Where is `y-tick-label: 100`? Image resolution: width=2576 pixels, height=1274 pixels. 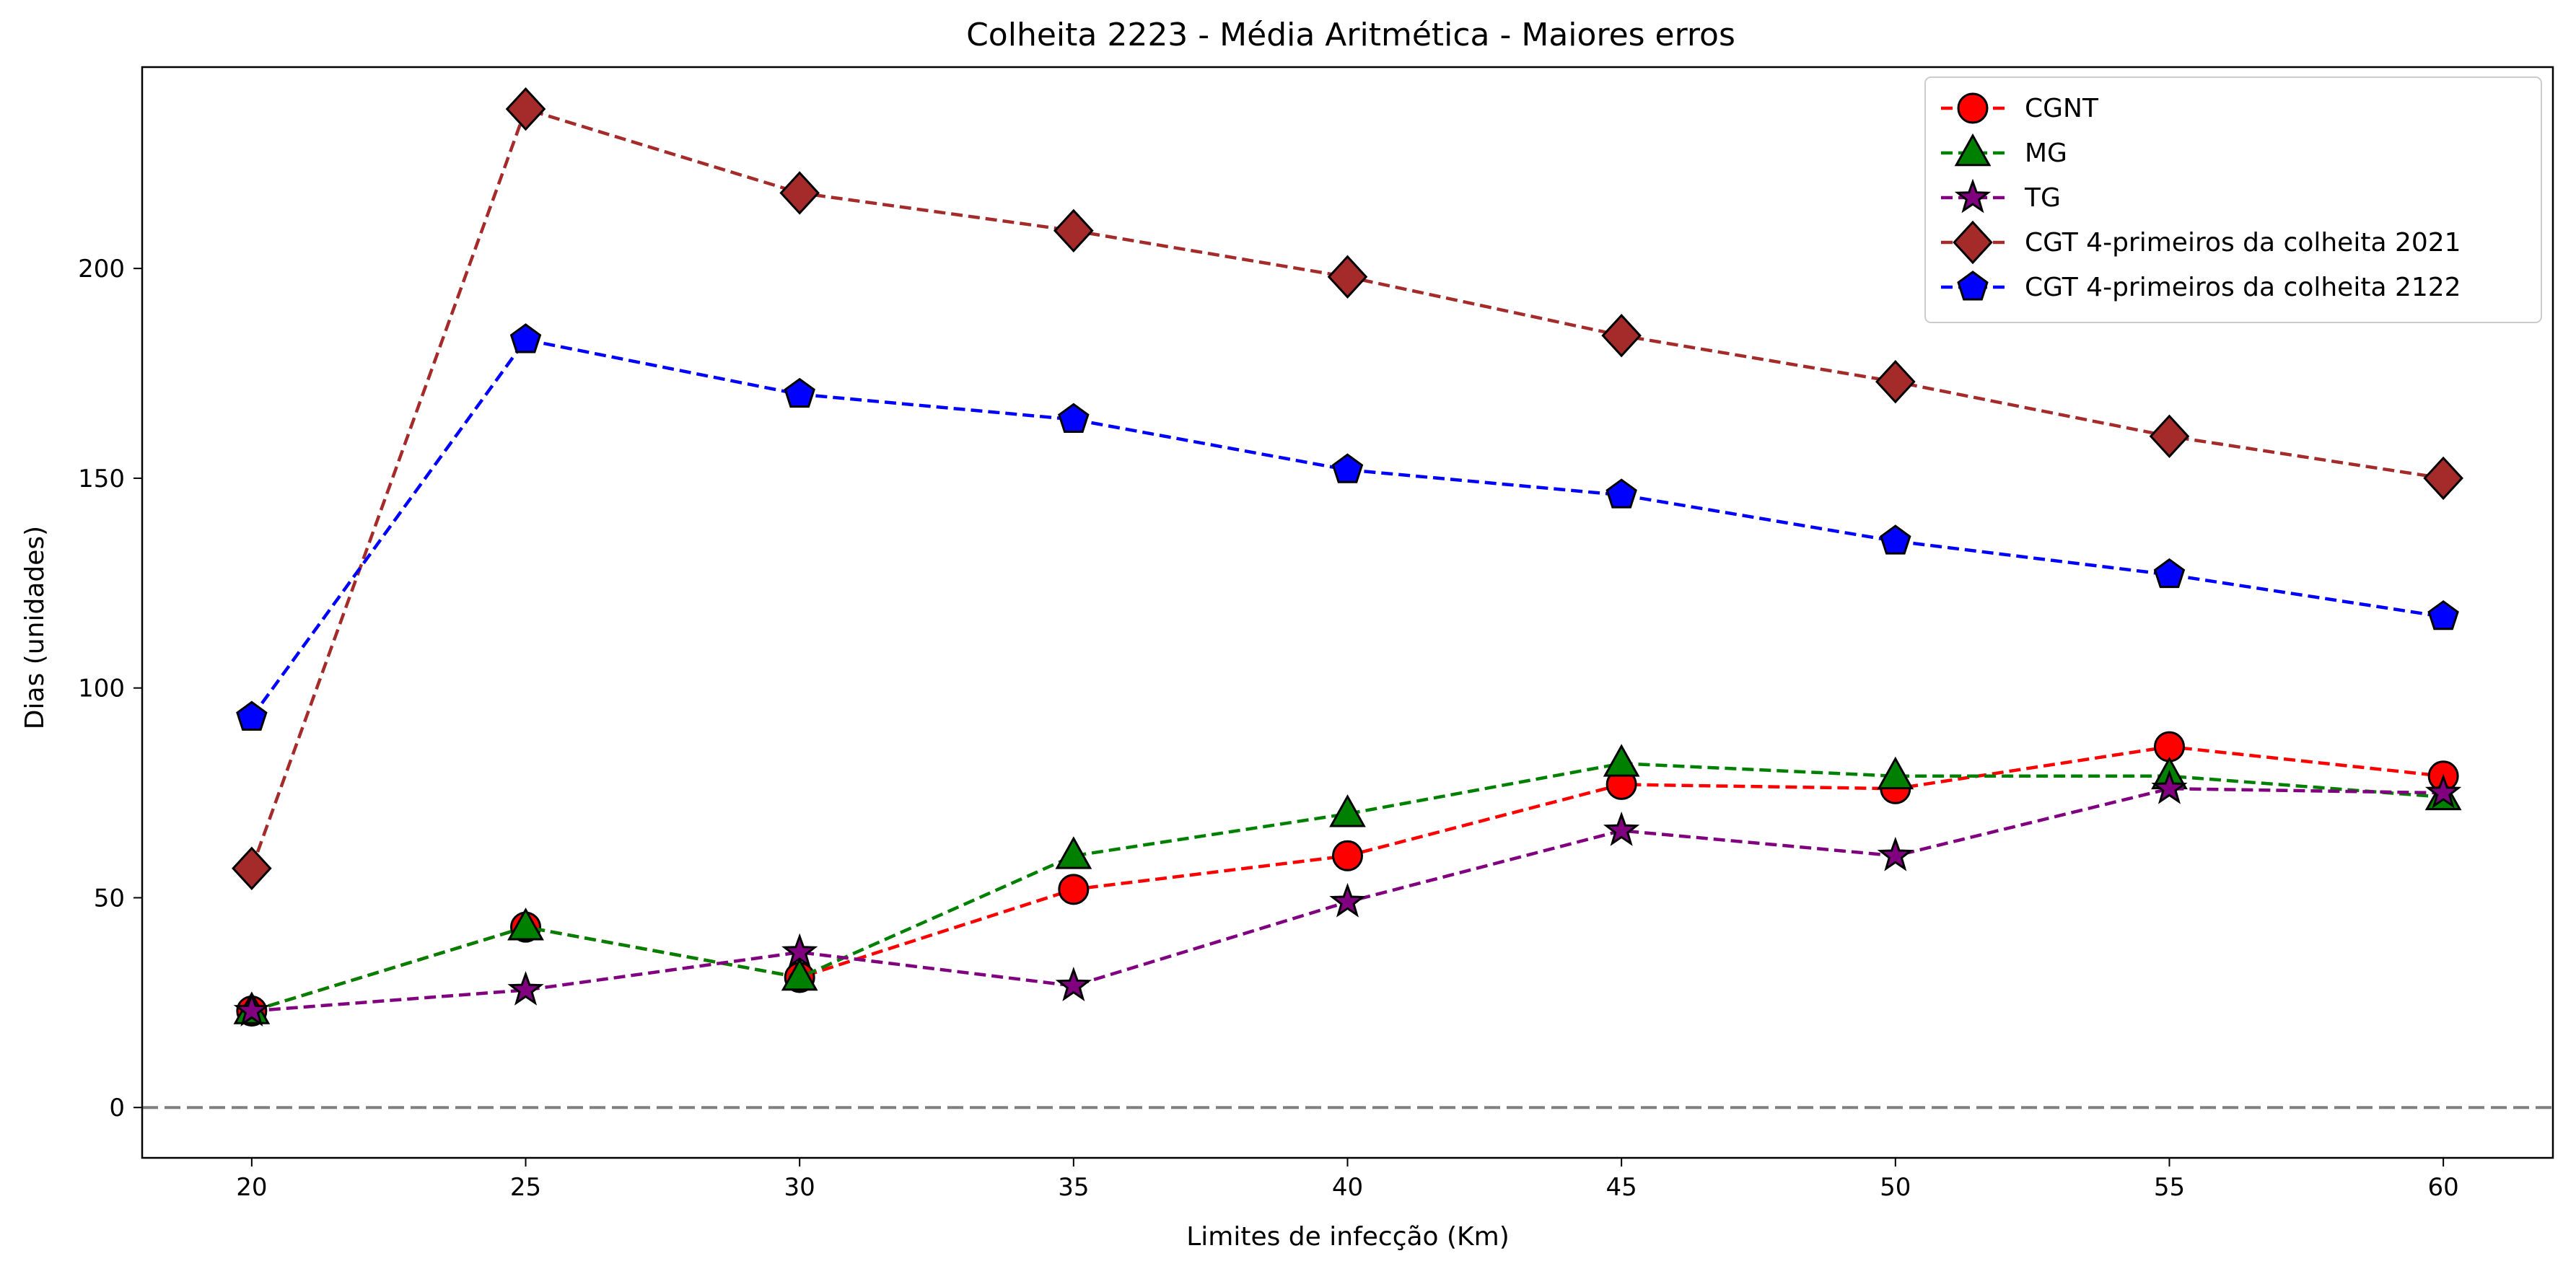
y-tick-label: 100 is located at coordinates (101, 689).